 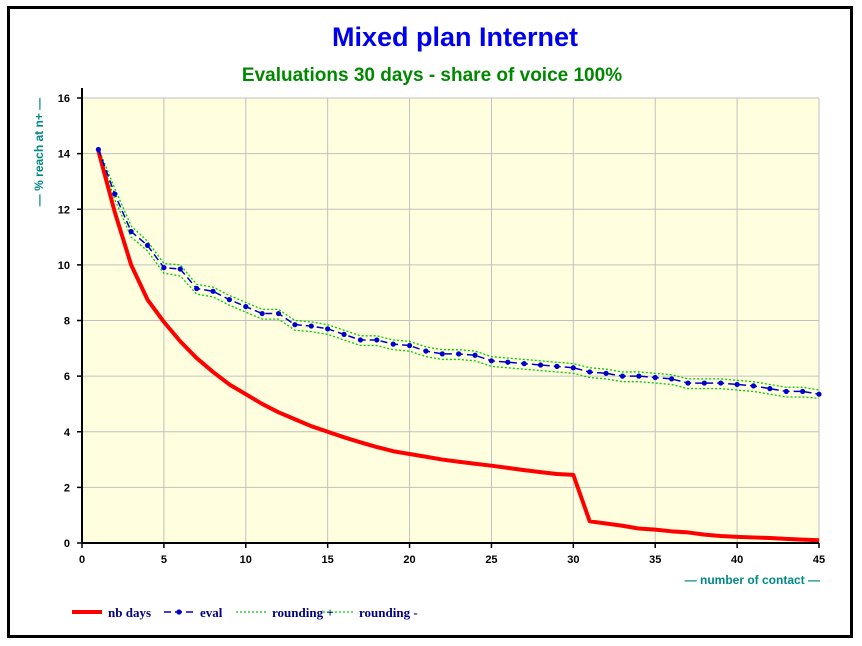 I want to click on chart-title: Mixed plan Internet, so click(x=455, y=37).